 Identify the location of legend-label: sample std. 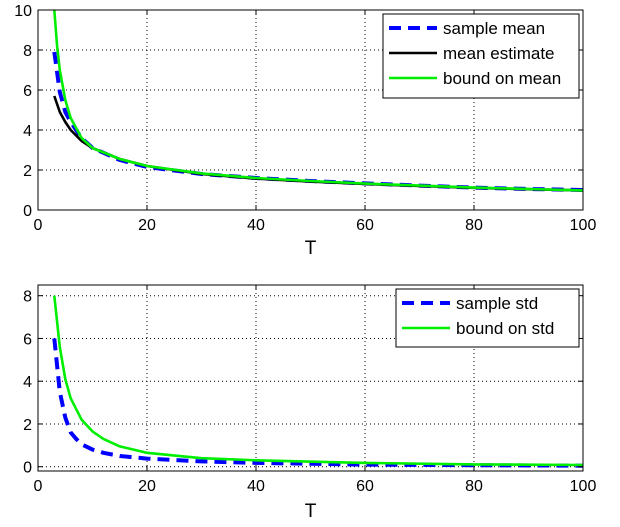
(497, 303).